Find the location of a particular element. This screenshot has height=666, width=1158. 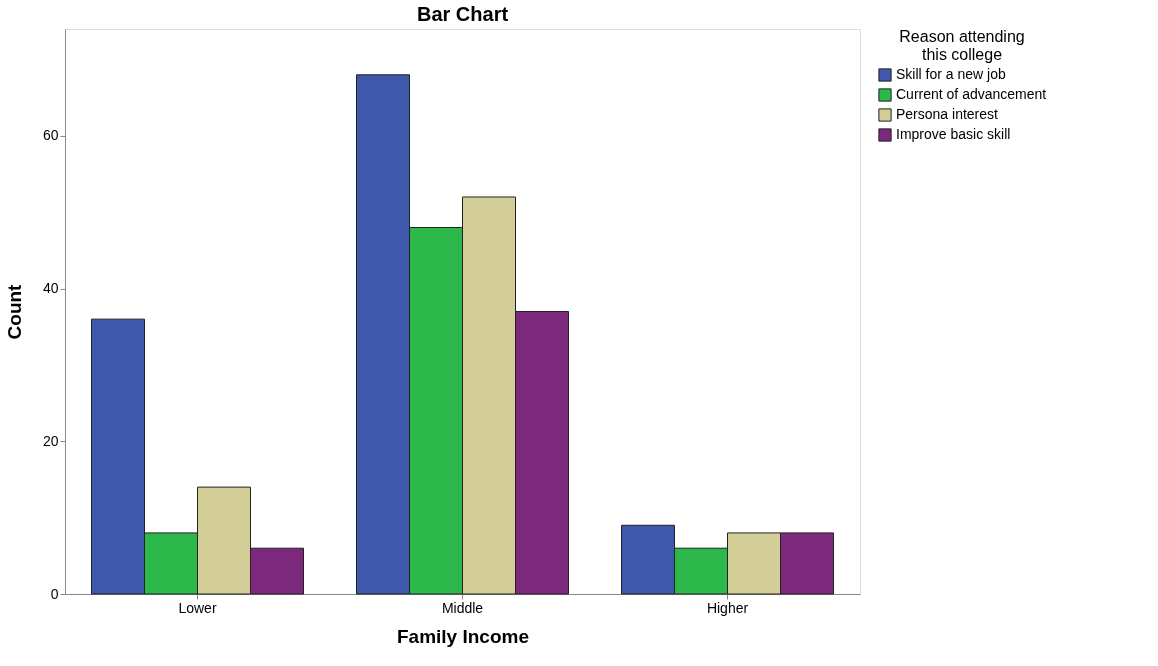

y-tick-label: 20 is located at coordinates (50, 440).